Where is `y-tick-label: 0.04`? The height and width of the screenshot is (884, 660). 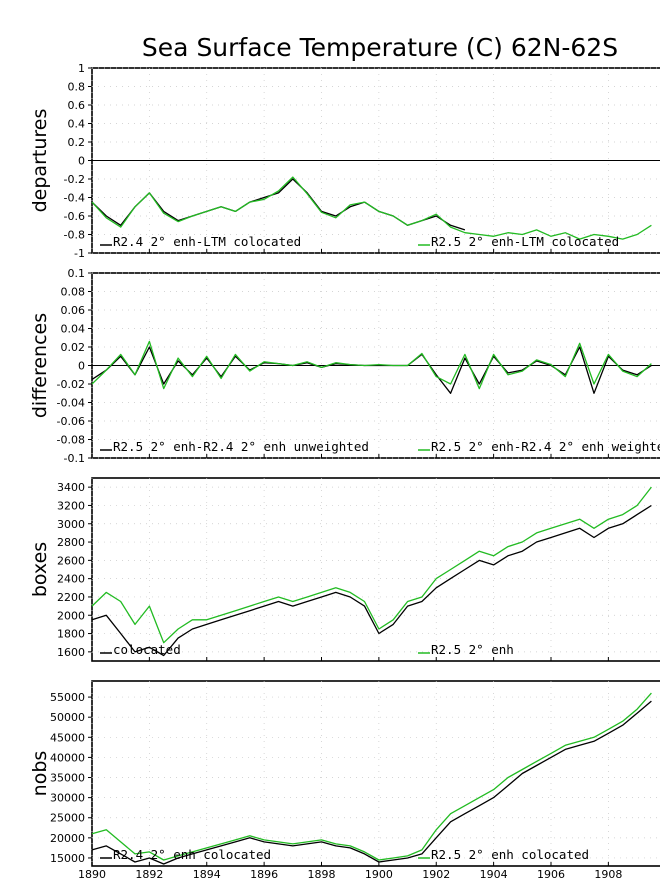
y-tick-label: 0.04 is located at coordinates (73, 329).